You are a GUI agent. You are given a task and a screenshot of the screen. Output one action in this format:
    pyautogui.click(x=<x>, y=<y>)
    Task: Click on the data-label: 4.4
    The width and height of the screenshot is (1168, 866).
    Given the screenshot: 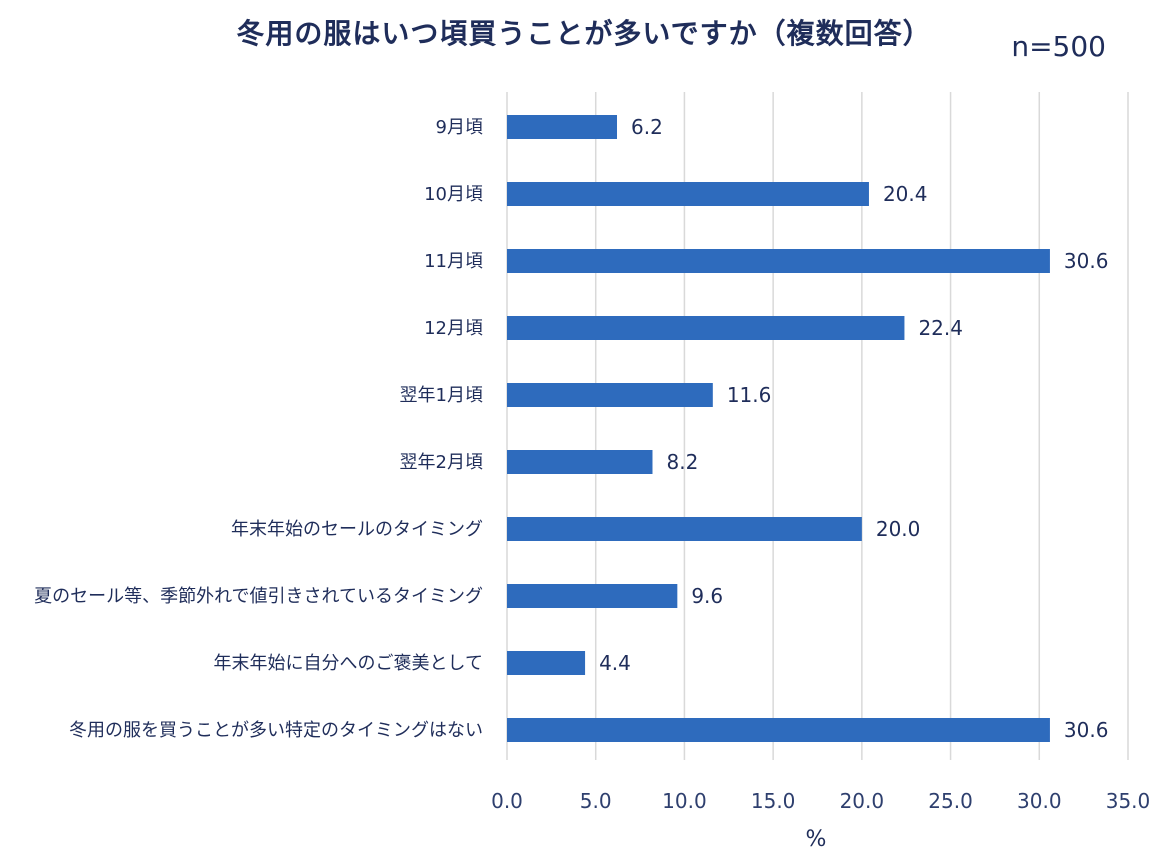 What is the action you would take?
    pyautogui.click(x=615, y=663)
    